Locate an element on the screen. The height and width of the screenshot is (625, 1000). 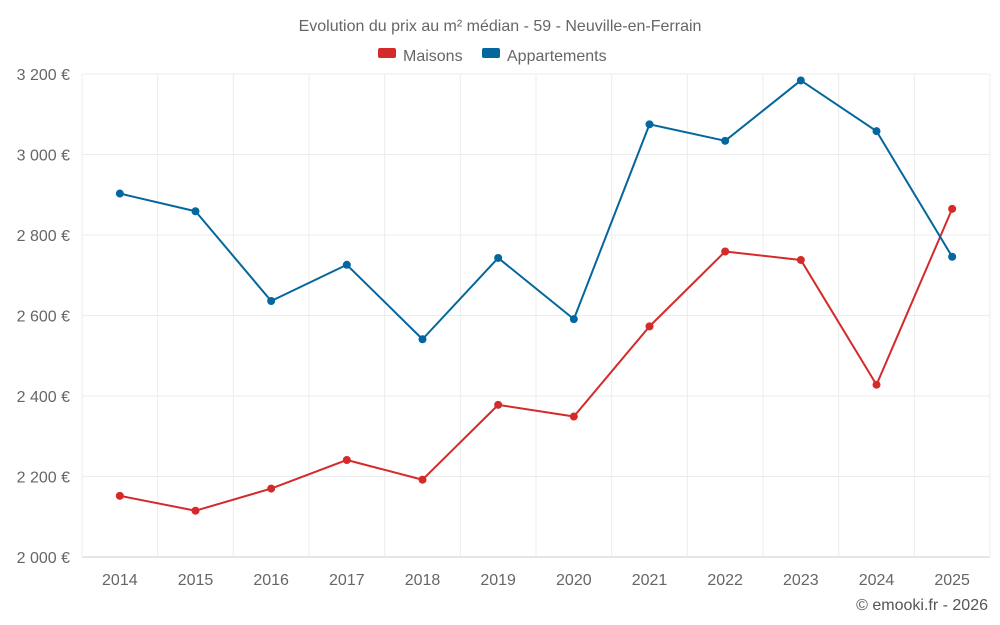
x-tick-label: 2021 is located at coordinates (650, 580).